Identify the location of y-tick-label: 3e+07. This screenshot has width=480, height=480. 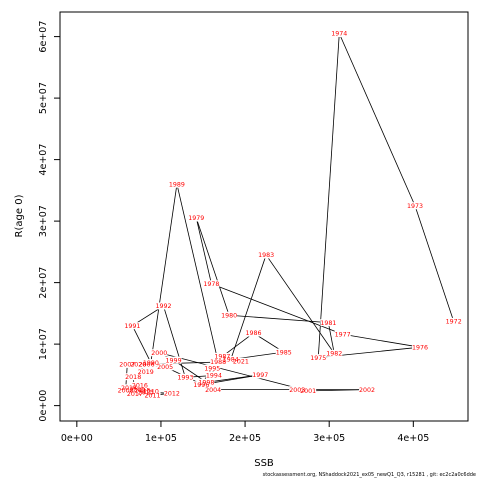
(43, 221).